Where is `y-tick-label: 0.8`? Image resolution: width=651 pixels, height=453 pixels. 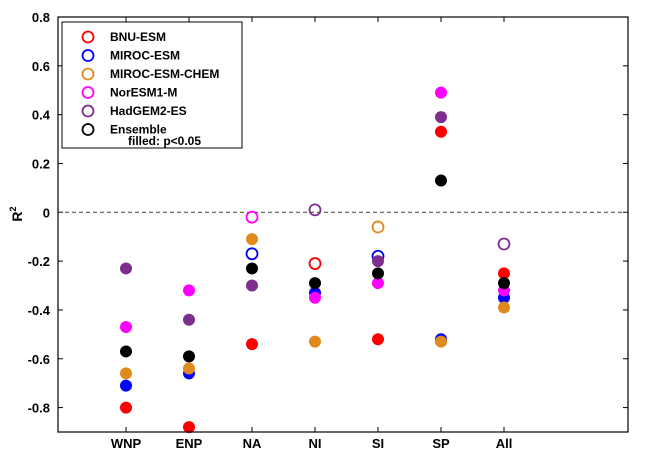
y-tick-label: 0.8 is located at coordinates (41, 17).